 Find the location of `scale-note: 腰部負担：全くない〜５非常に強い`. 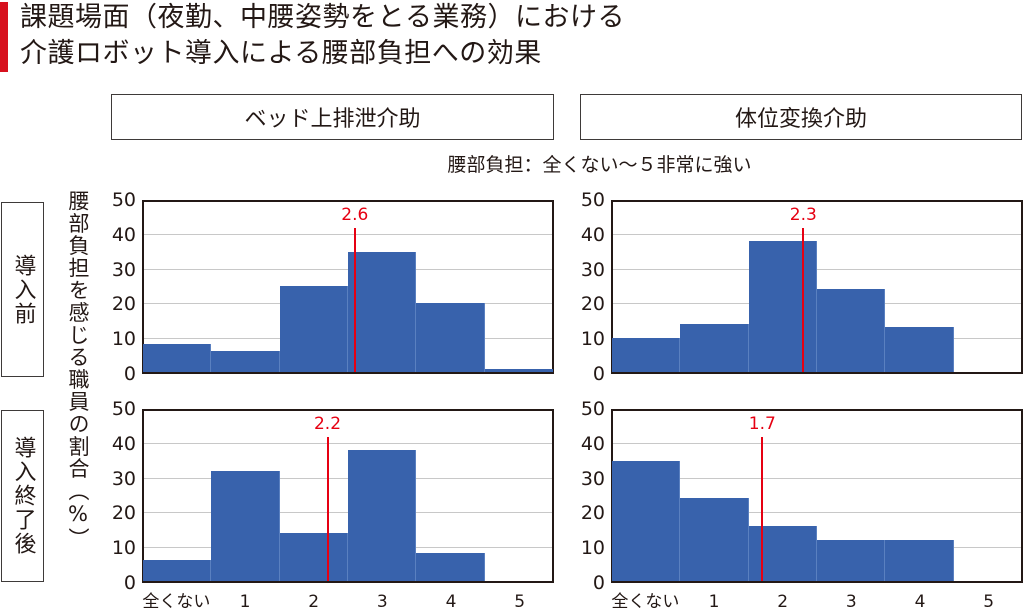

scale-note: 腰部負担：全くない〜５非常に強い is located at coordinates (599, 165).